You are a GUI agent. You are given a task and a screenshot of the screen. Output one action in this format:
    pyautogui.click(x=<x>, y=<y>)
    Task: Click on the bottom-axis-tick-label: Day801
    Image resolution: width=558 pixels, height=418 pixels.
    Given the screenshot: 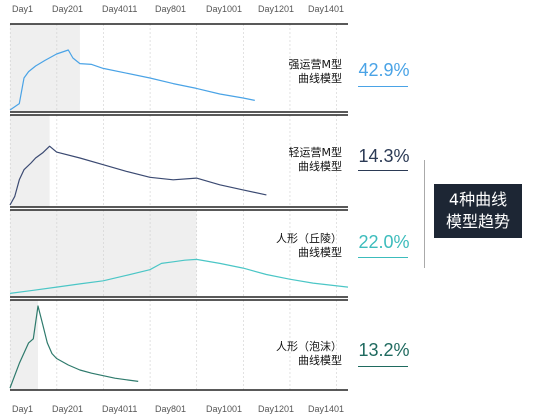 What is the action you would take?
    pyautogui.click(x=171, y=409)
    